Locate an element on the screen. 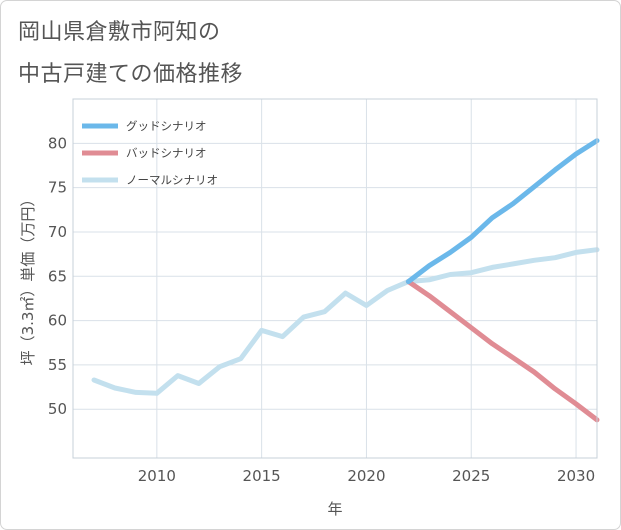 This screenshot has height=530, width=621. y-tick-label: 70 is located at coordinates (57, 232).